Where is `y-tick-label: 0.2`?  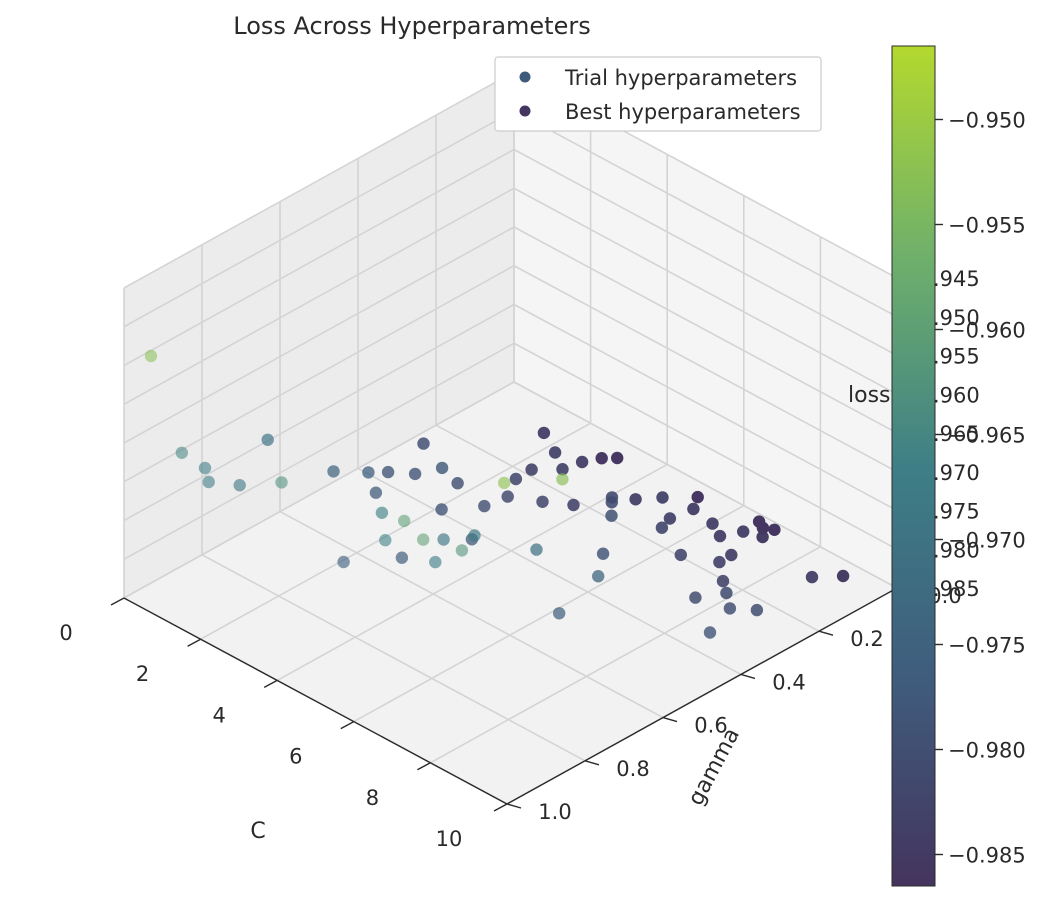
y-tick-label: 0.2 is located at coordinates (866, 639).